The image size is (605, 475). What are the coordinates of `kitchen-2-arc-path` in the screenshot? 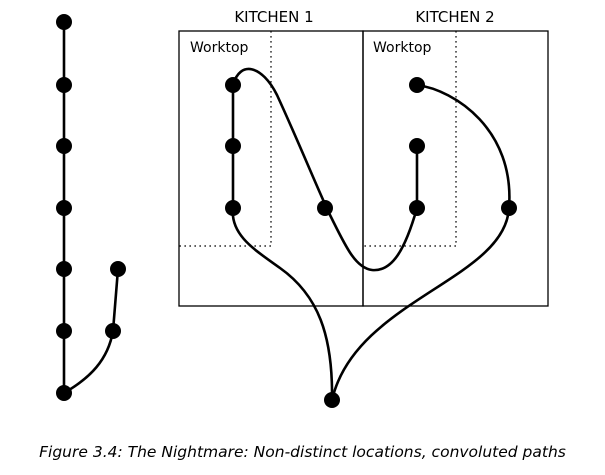 It's located at (463, 146).